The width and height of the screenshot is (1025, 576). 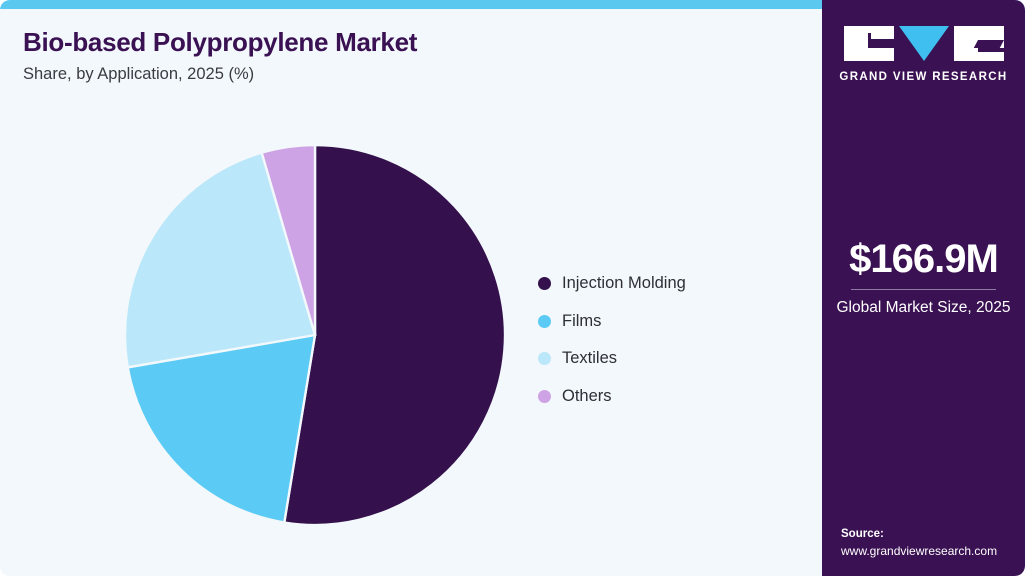 I want to click on legend-item-textiles: Textiles, so click(x=612, y=358).